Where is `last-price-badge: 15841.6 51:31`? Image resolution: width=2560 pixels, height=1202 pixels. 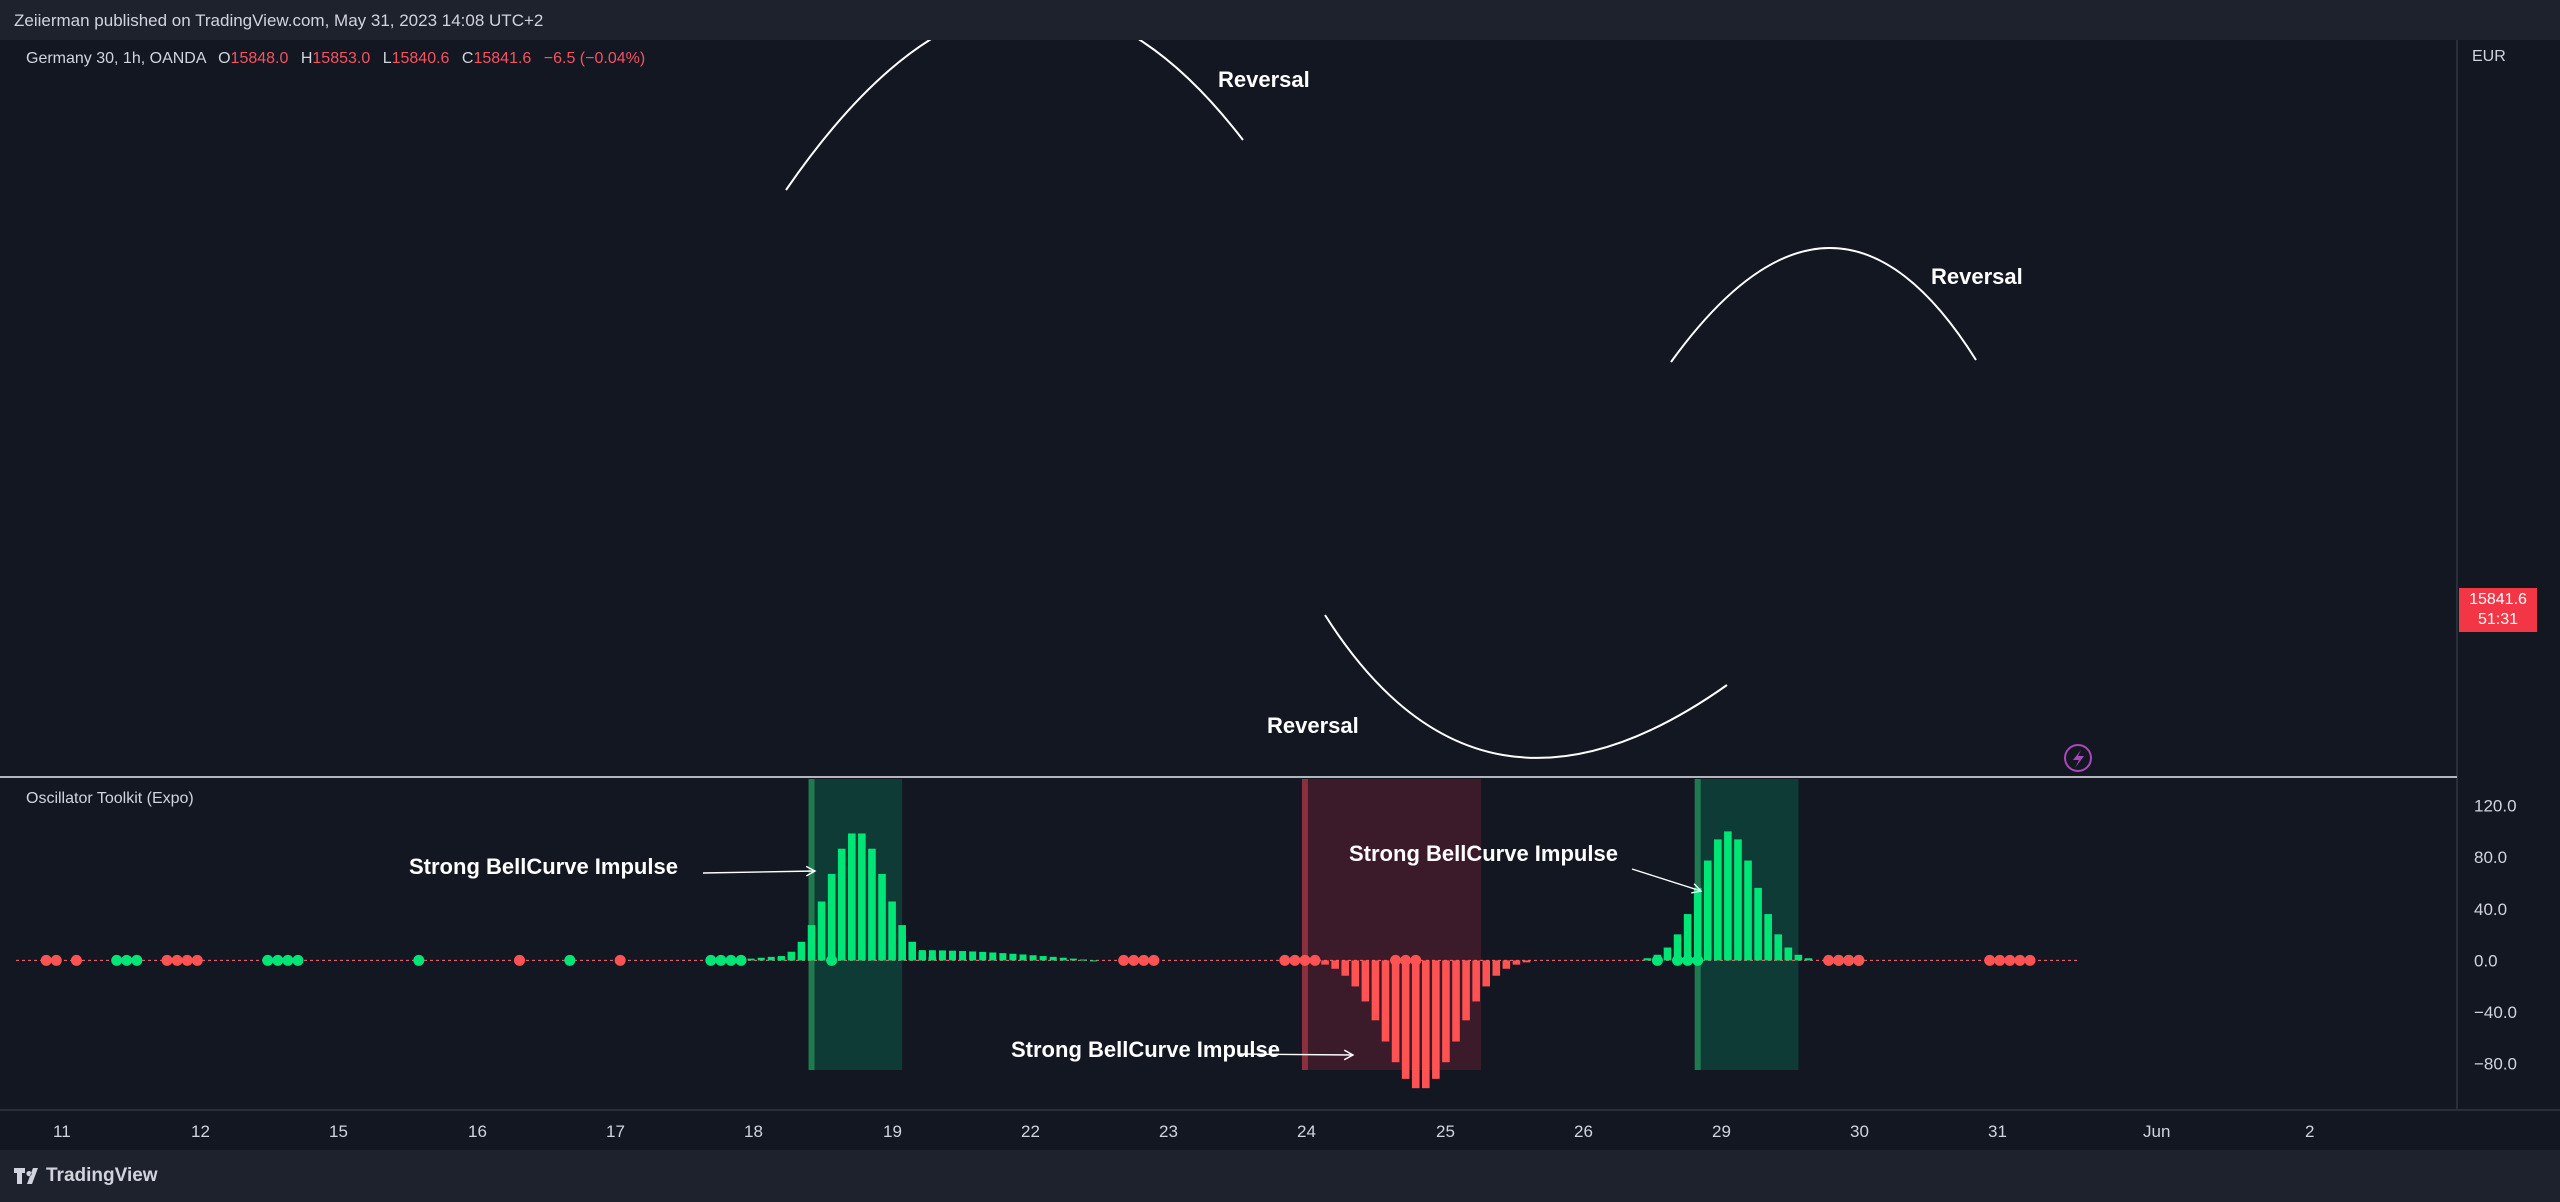 last-price-badge: 15841.6 51:31 is located at coordinates (2498, 610).